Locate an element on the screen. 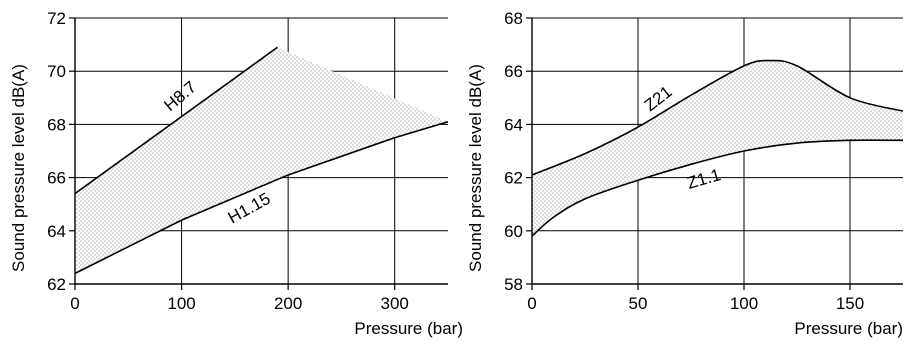  x-tick-label: 150 is located at coordinates (850, 303).